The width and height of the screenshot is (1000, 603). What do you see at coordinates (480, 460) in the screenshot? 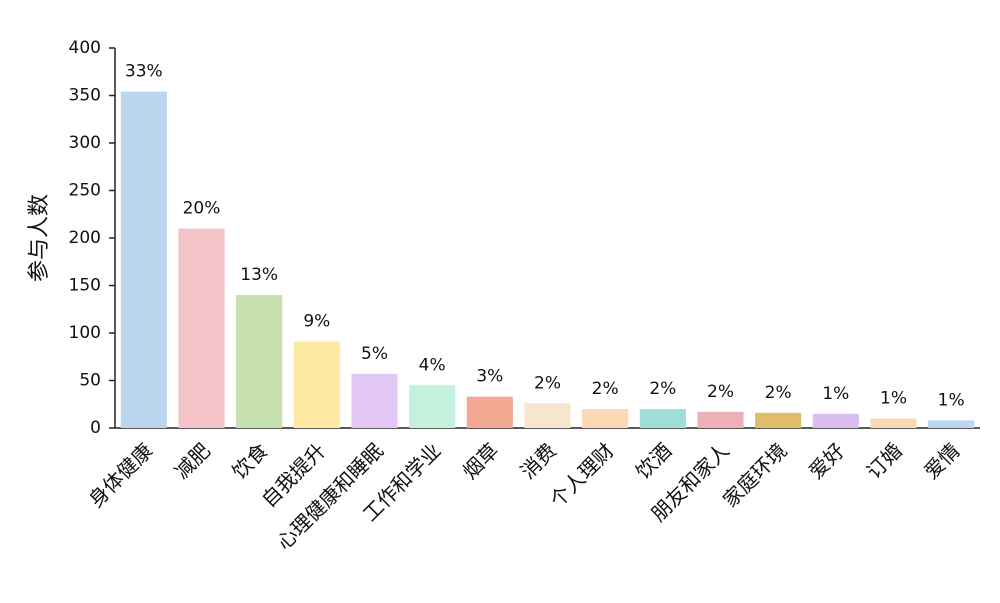
I see `x-tick-label: 烟草` at bounding box center [480, 460].